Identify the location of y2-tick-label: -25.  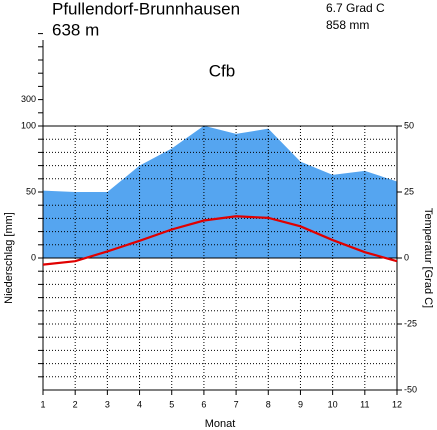
(410, 323).